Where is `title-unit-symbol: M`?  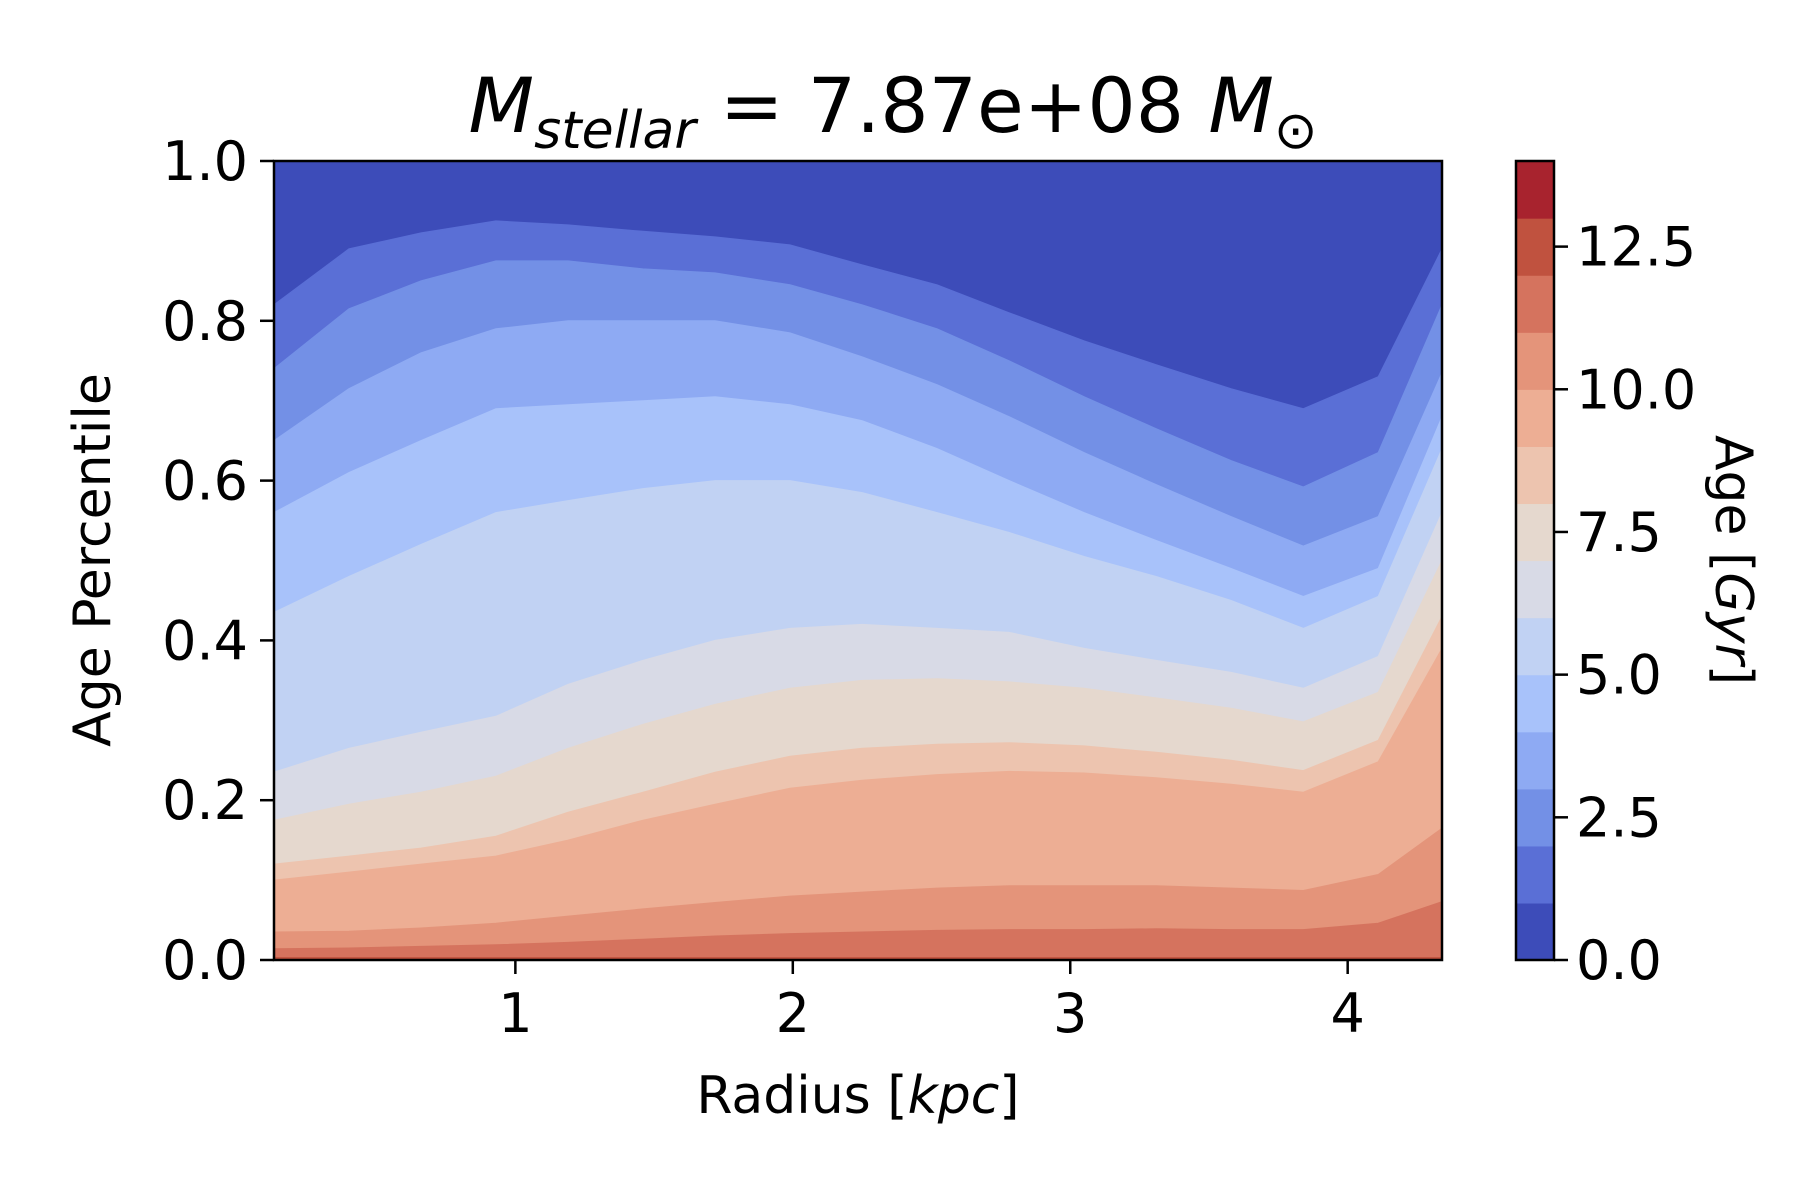
title-unit-symbol: M is located at coordinates (1241, 105).